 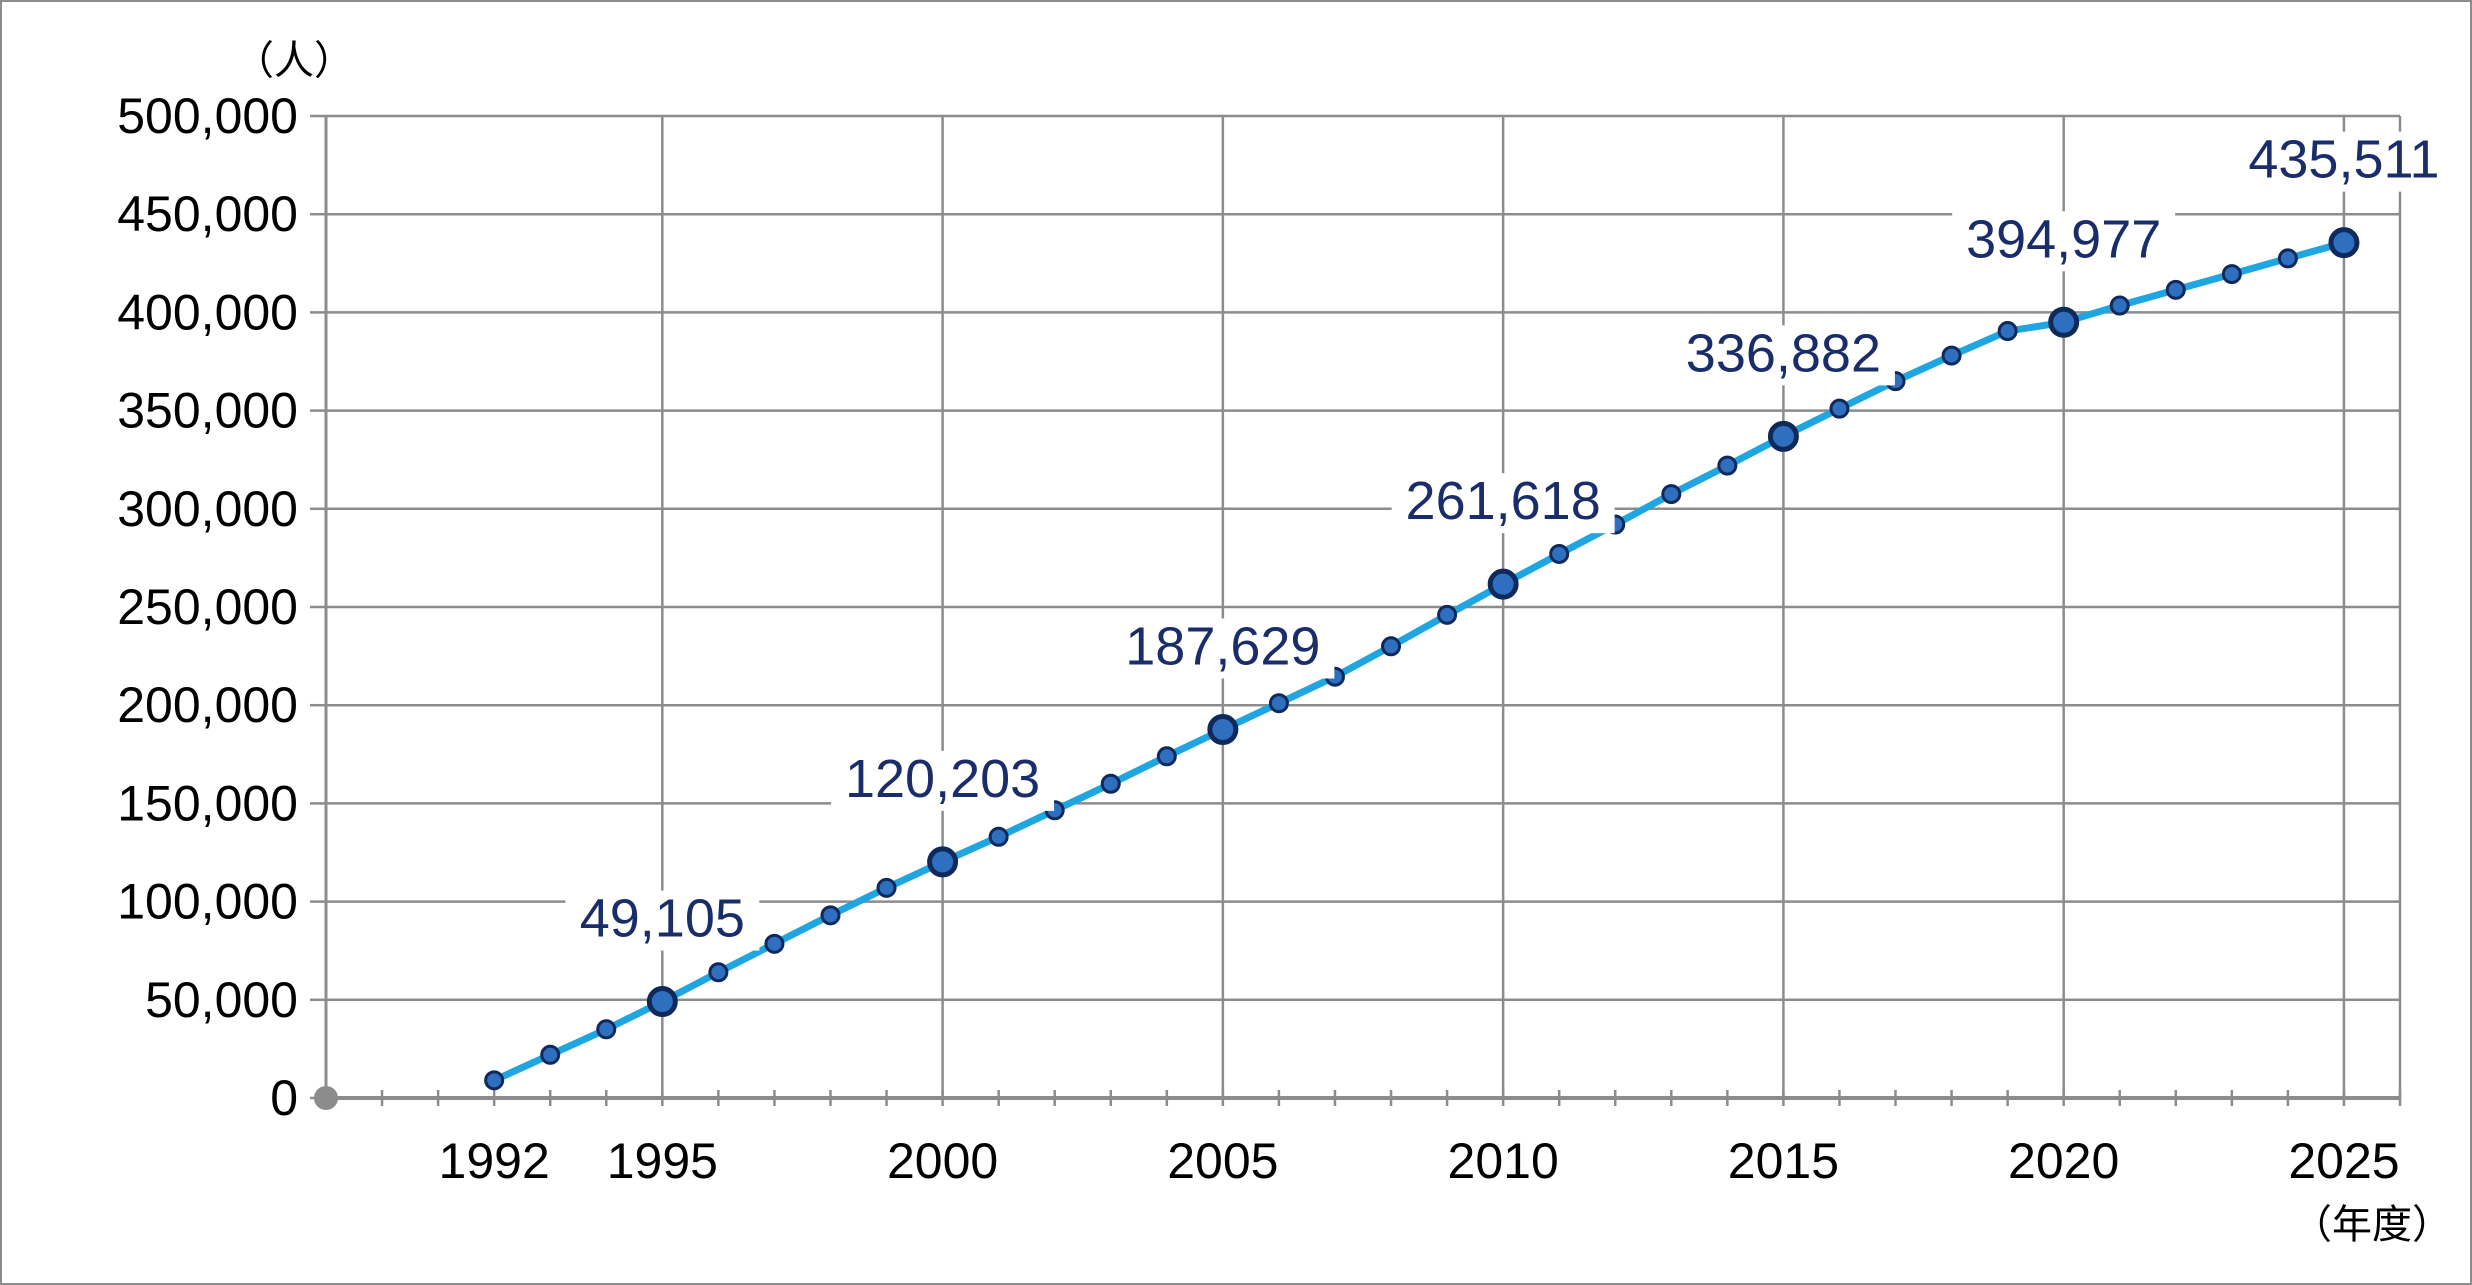 I want to click on x-tick-label: 2000, so click(x=942, y=1161).